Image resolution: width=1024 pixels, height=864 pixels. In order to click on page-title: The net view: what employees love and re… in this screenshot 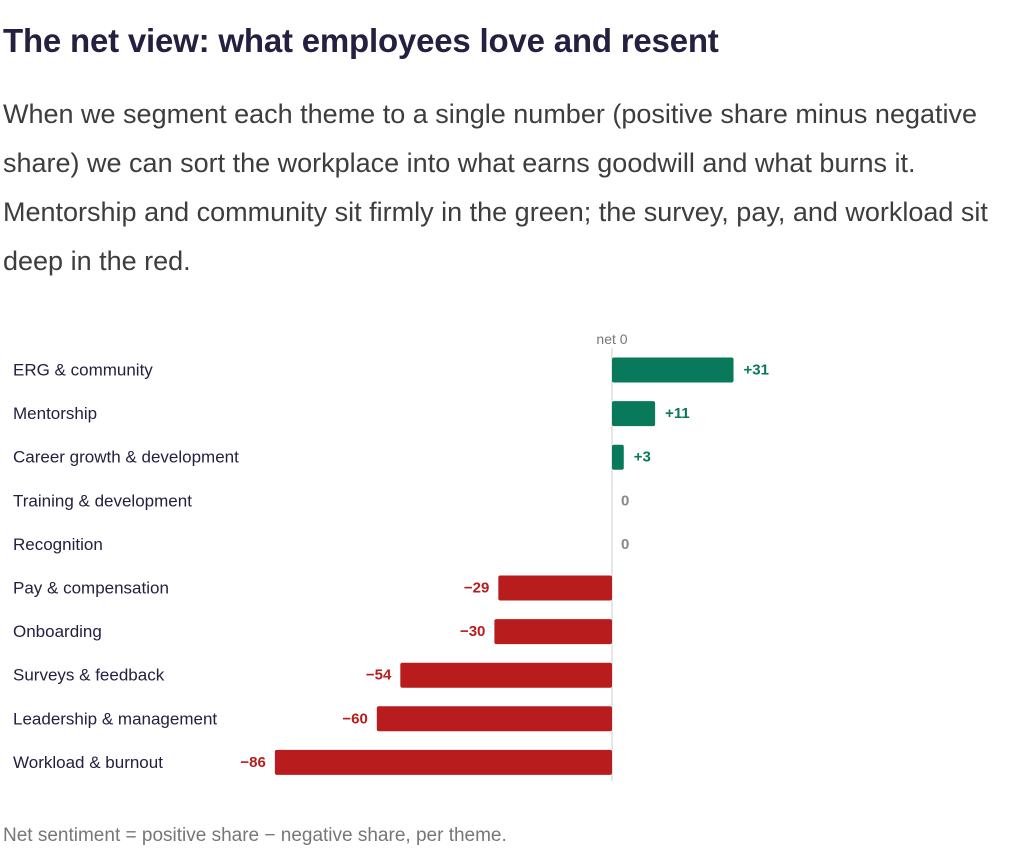, I will do `click(361, 40)`.